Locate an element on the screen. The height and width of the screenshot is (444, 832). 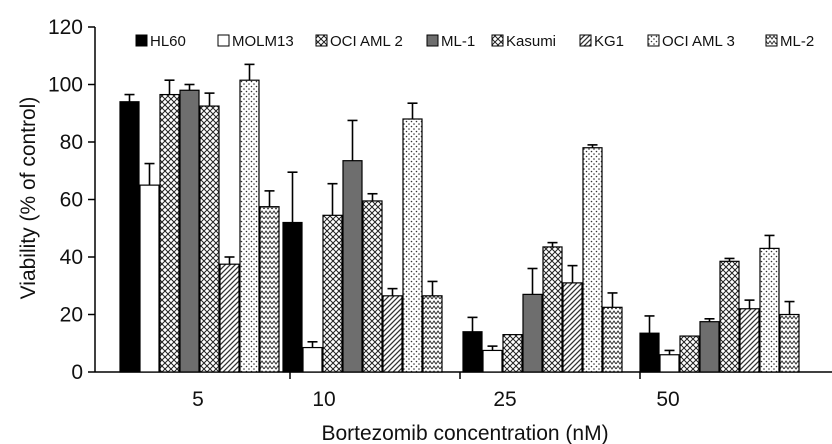
legend-label: MOLM13 is located at coordinates (263, 41).